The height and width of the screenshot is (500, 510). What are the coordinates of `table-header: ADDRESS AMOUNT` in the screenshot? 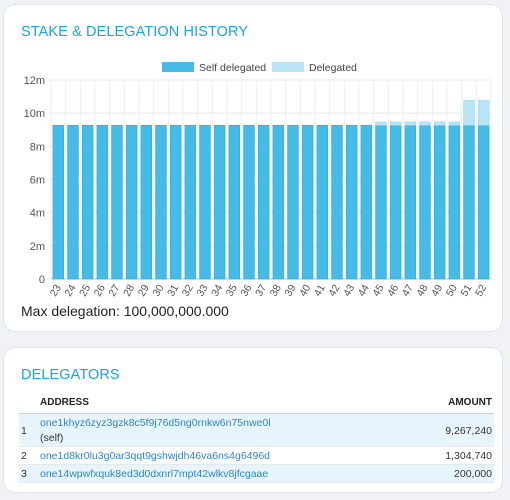 It's located at (256, 404).